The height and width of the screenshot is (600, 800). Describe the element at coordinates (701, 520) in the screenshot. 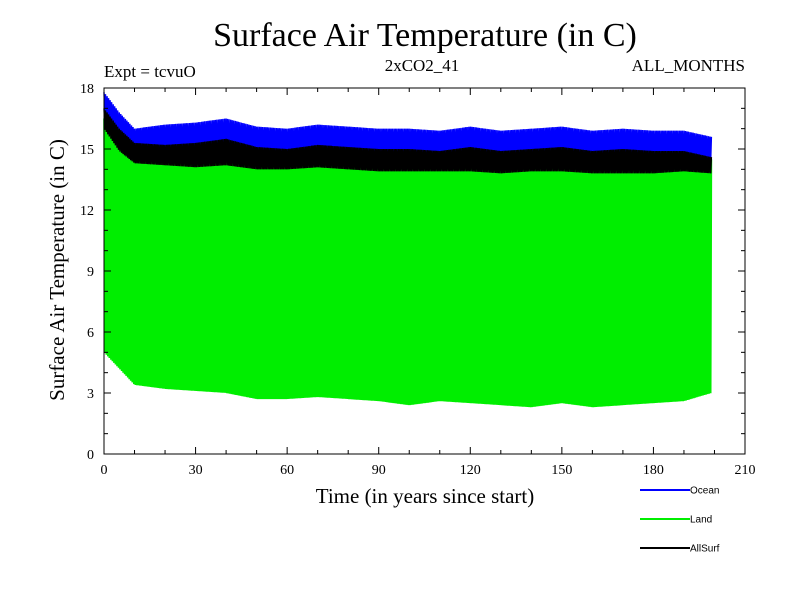

I see `legend-label-land: Land` at that location.